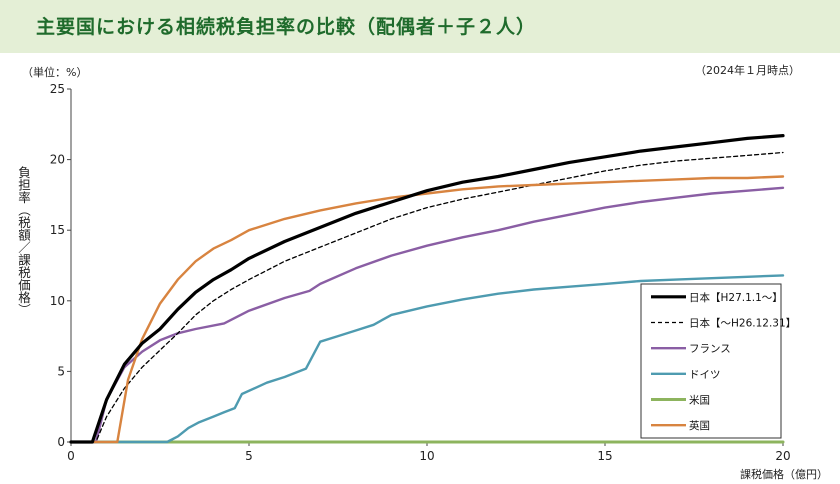 The height and width of the screenshot is (484, 840). What do you see at coordinates (249, 456) in the screenshot?
I see `x-tick-label: 5` at bounding box center [249, 456].